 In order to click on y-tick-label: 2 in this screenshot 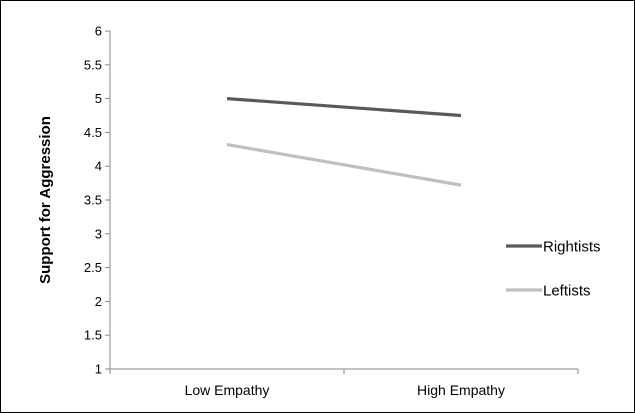, I will do `click(98, 301)`.